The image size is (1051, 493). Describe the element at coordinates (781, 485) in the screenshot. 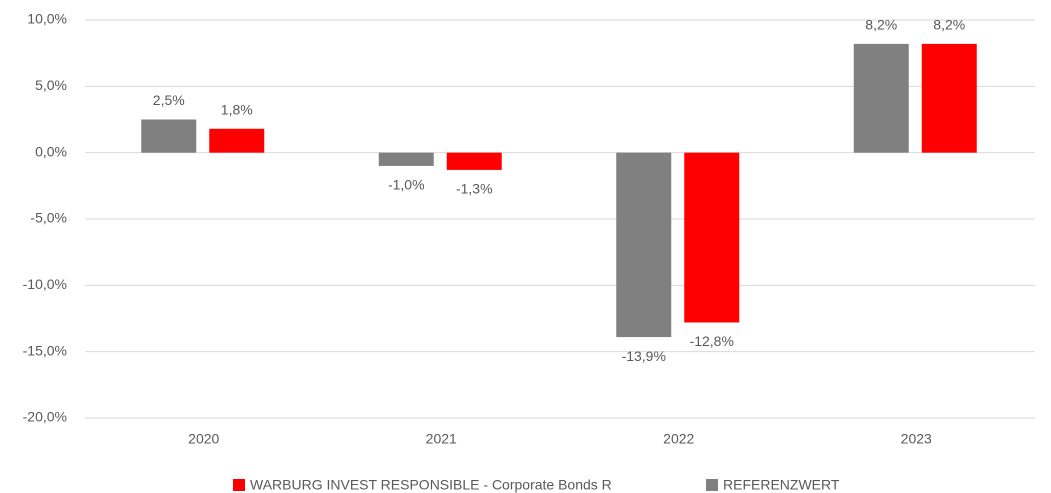

I see `legend-label: REFERENZWERT` at that location.